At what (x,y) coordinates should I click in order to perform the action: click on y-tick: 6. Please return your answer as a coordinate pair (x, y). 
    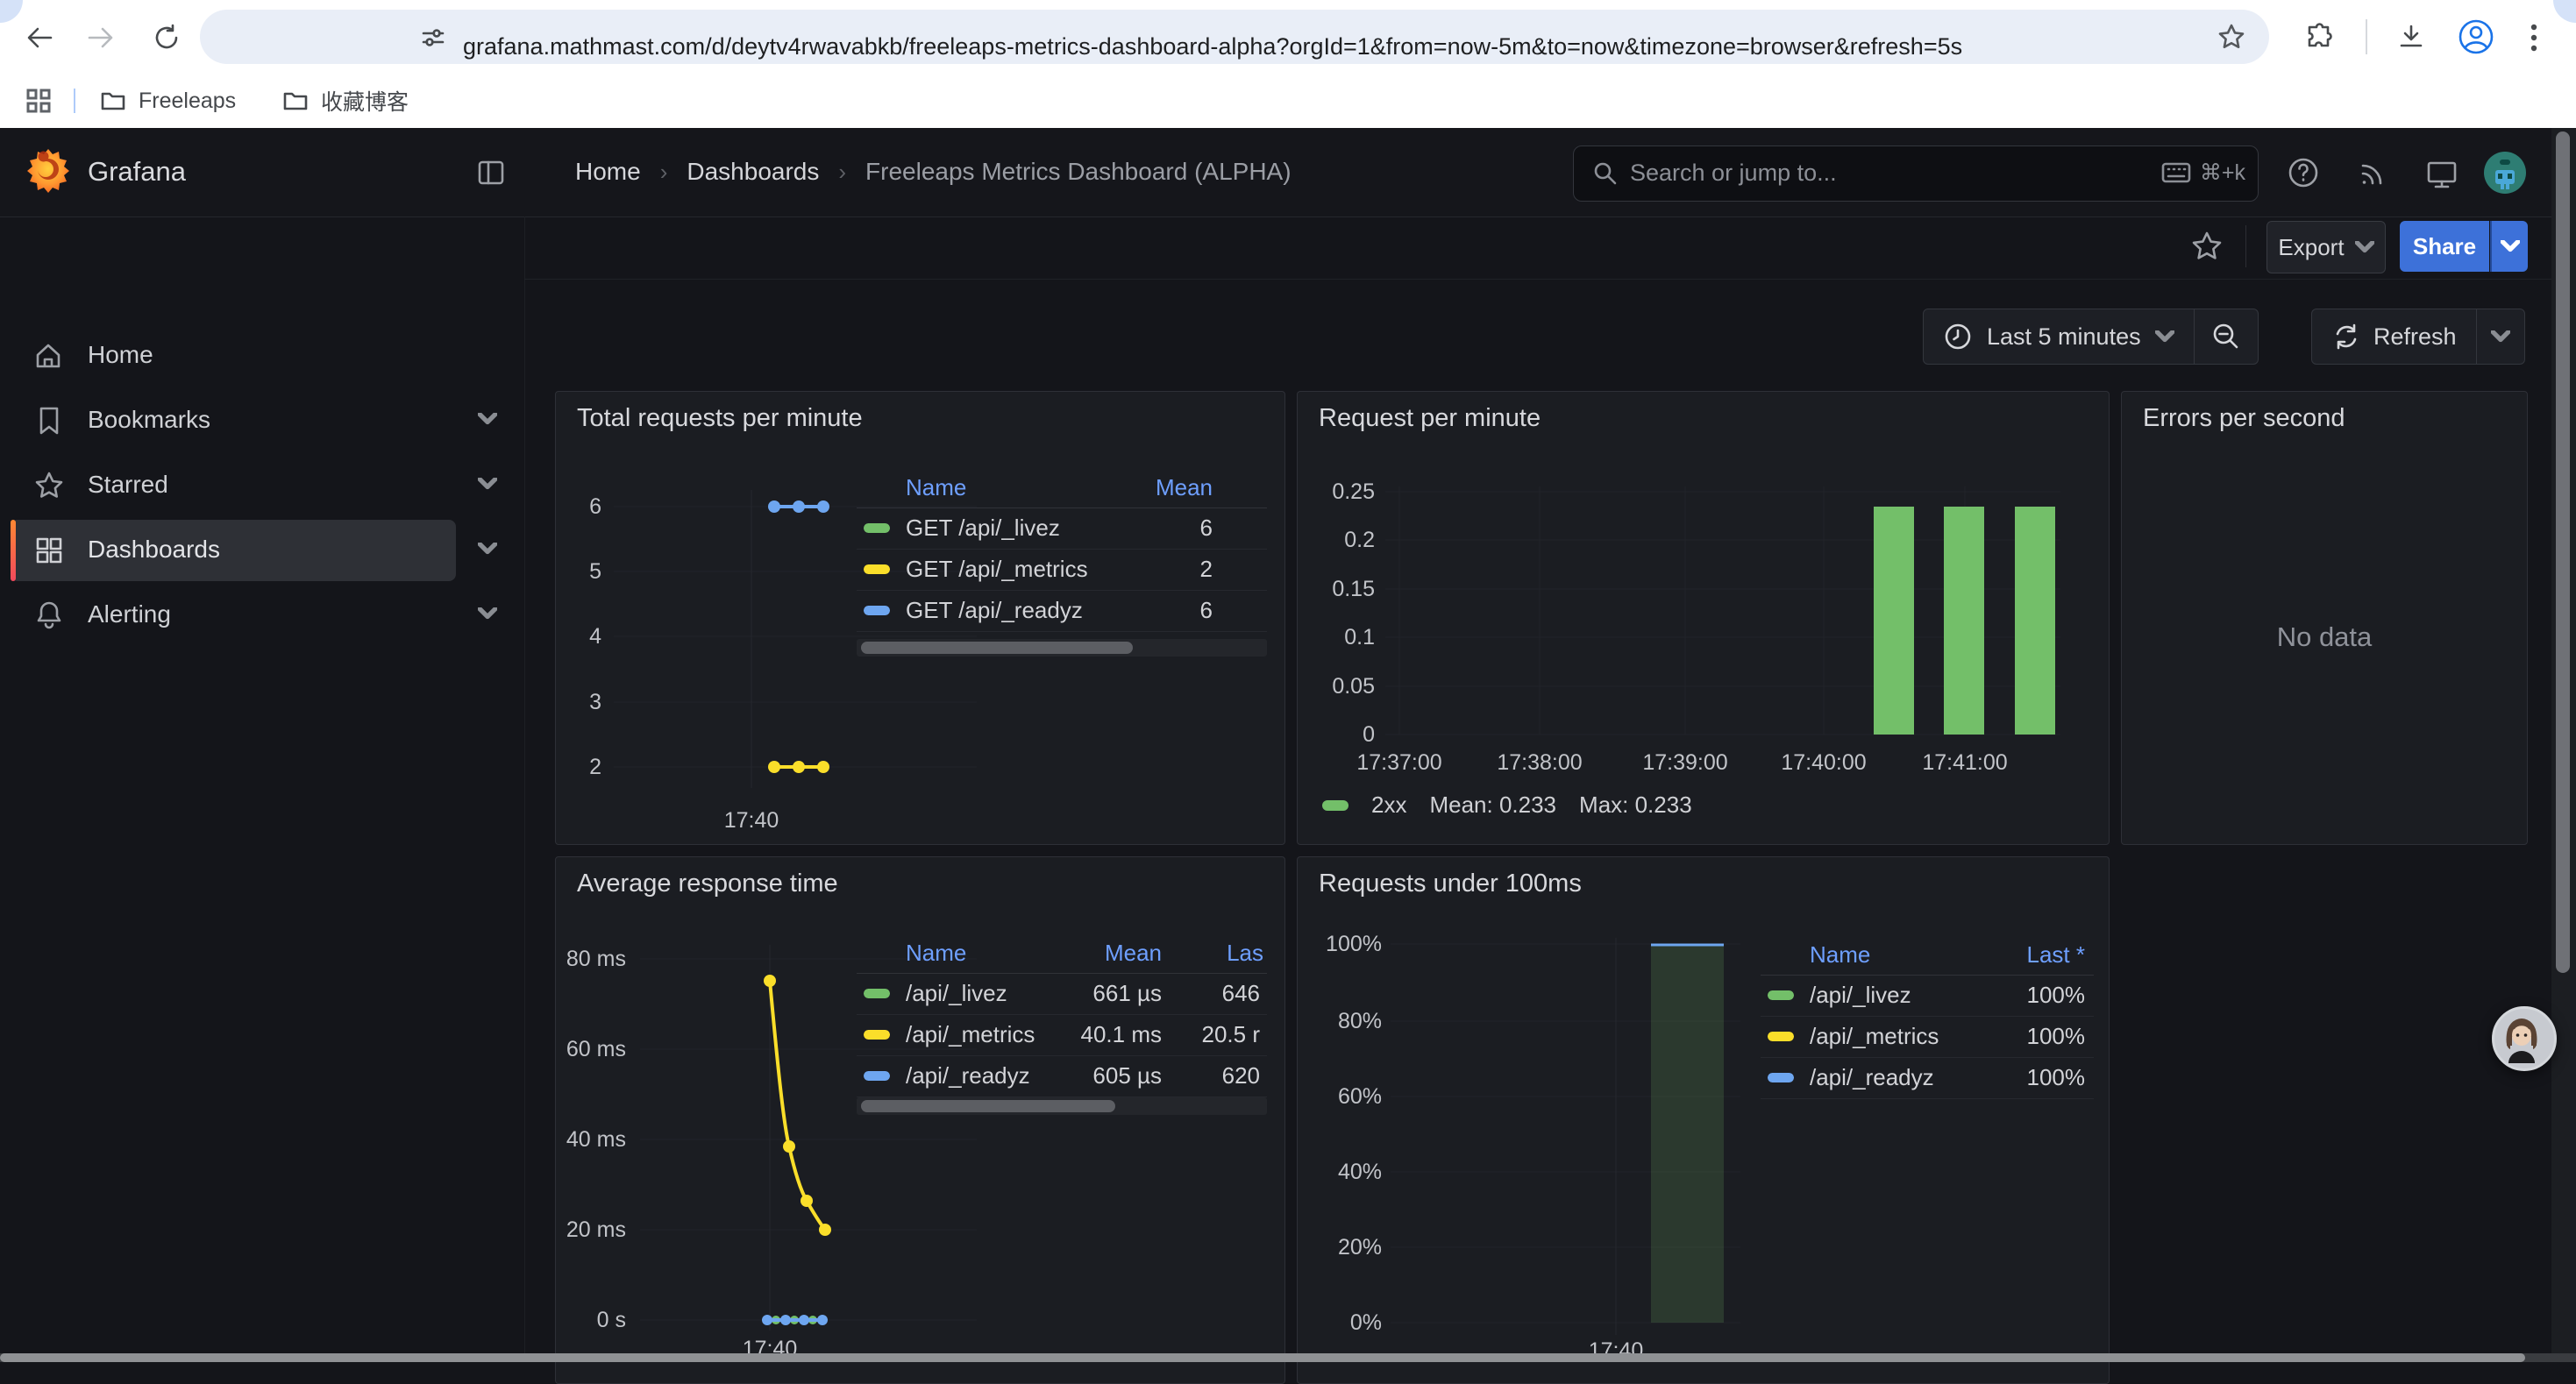
    Looking at the image, I should click on (595, 506).